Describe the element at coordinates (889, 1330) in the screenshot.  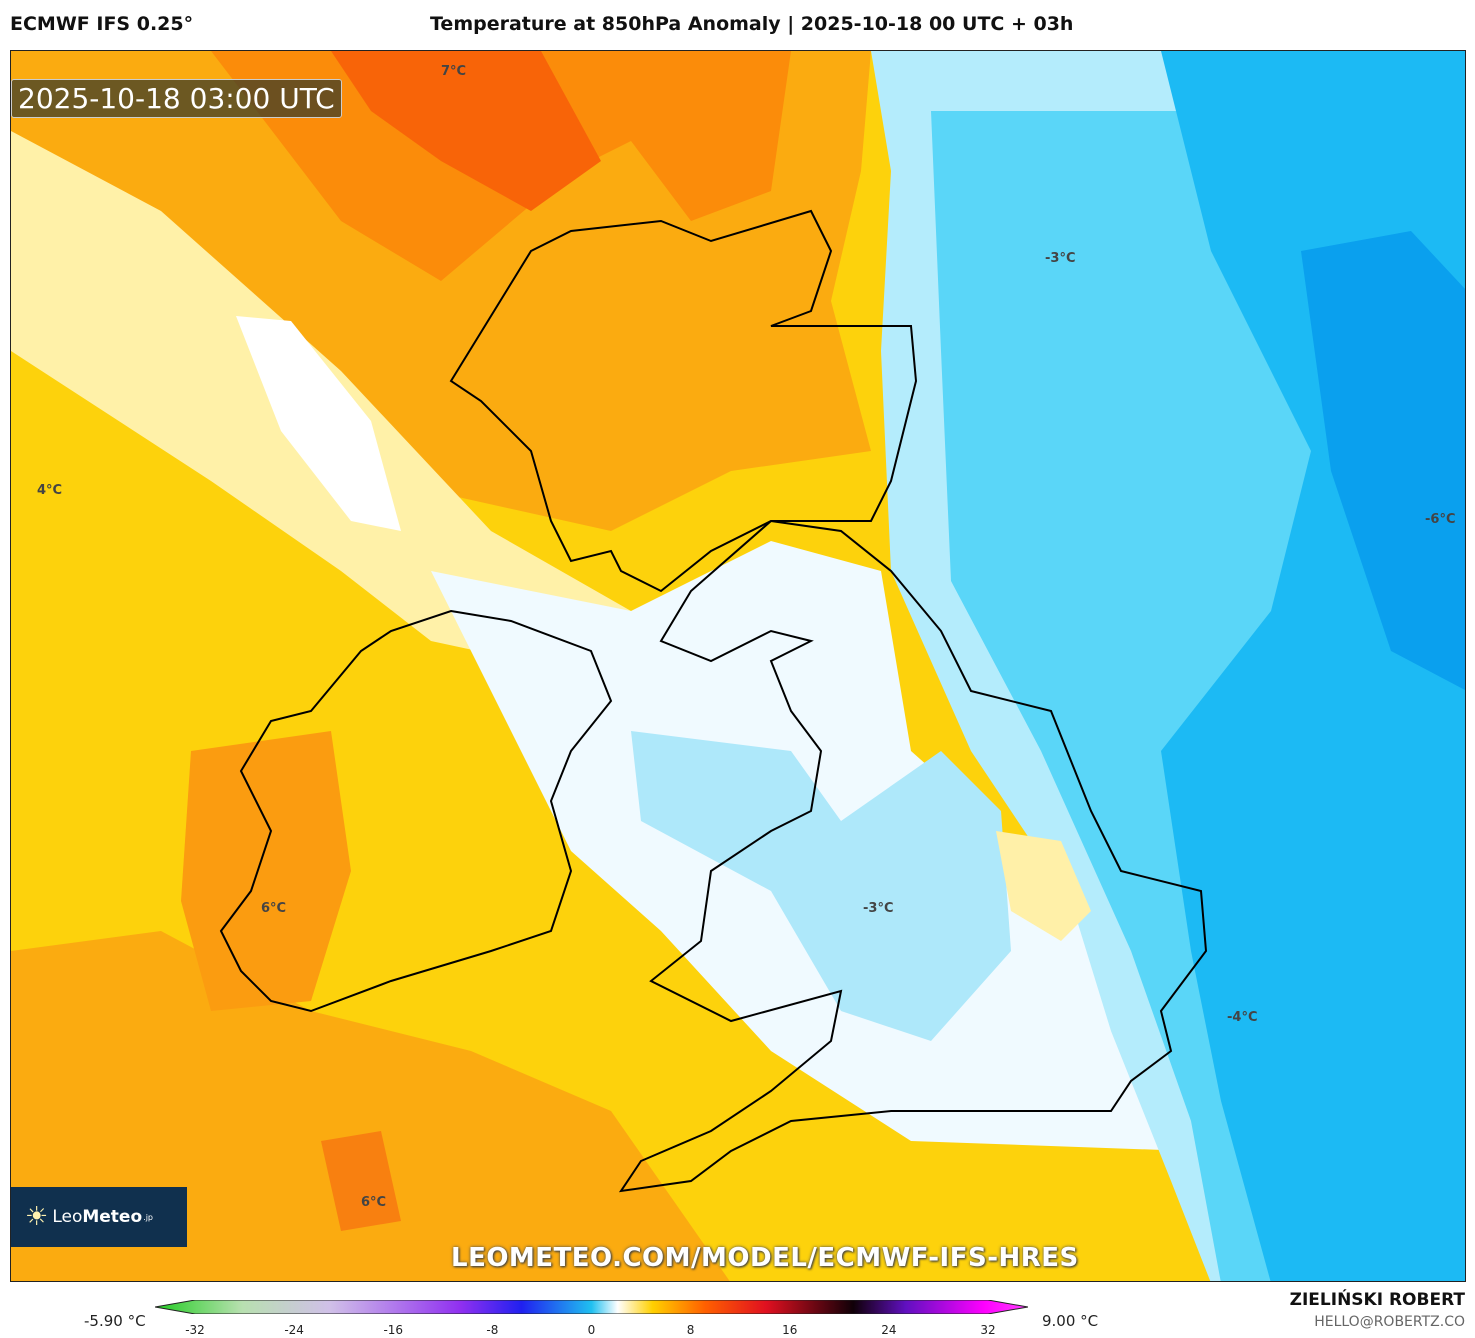
I see `colorbar-tick-label: 24` at that location.